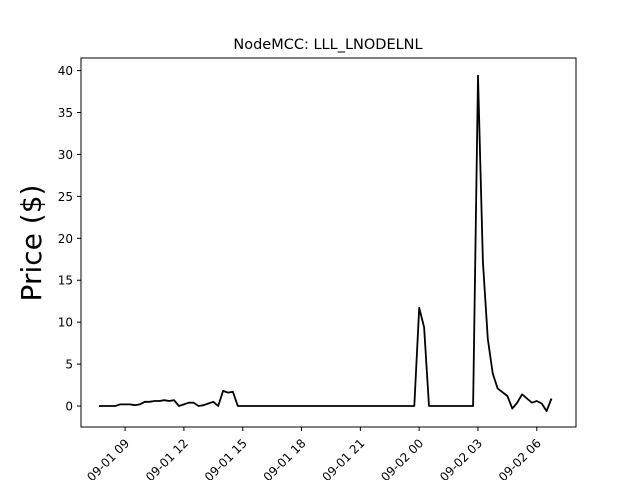 The height and width of the screenshot is (480, 640). Describe the element at coordinates (520, 458) in the screenshot. I see `x-tick-label: 09-02 06` at that location.